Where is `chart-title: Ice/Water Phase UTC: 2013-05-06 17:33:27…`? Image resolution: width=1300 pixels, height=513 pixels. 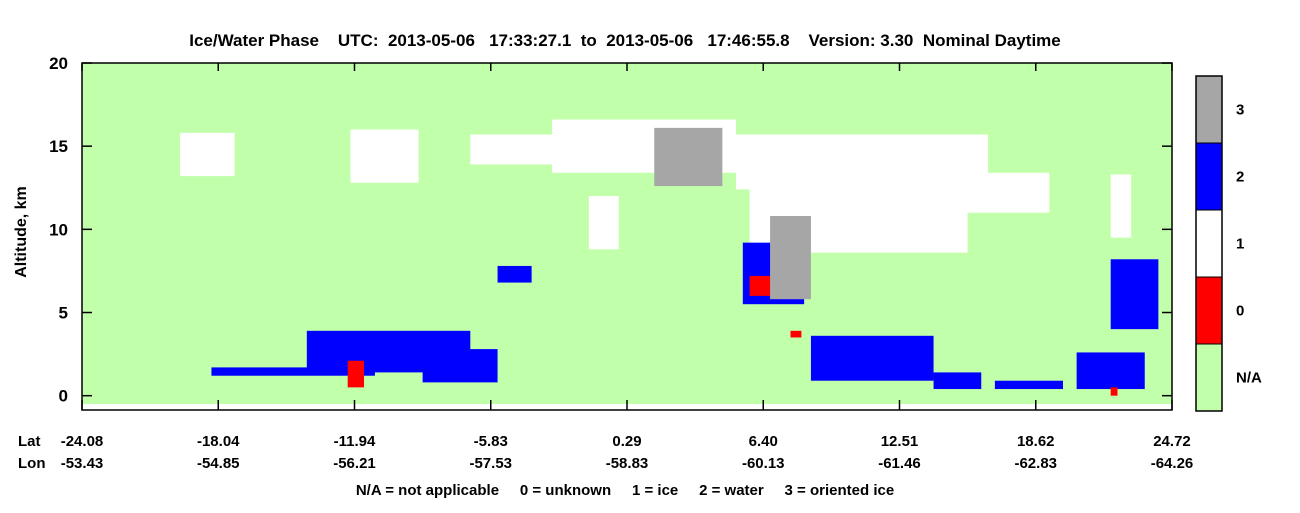
chart-title: Ice/Water Phase UTC: 2013-05-06 17:33:27… is located at coordinates (625, 40).